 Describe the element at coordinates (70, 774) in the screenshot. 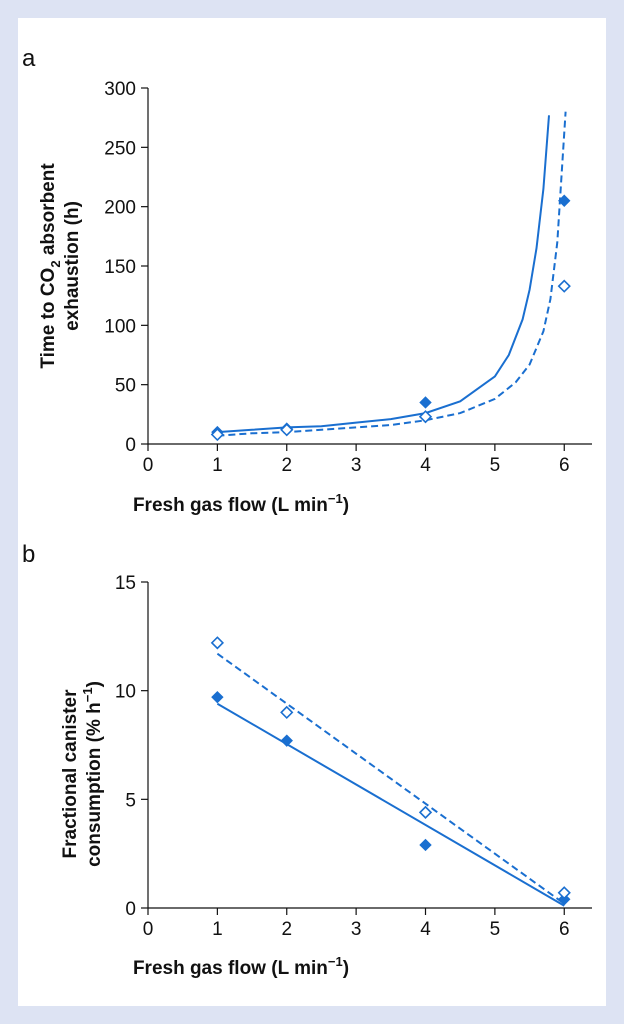

I see `chart-b-y-axis-title-line1: Fractional canister` at that location.